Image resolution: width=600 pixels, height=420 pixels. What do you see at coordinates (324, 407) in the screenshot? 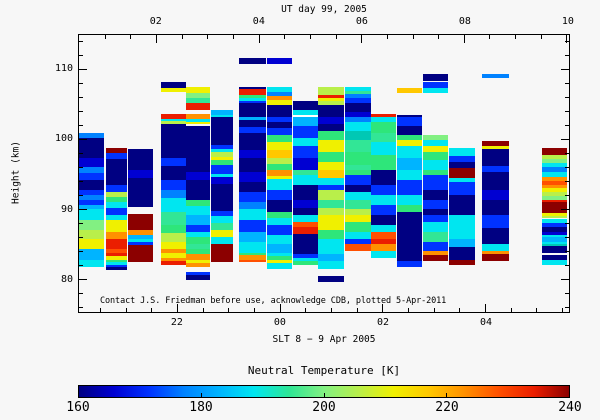
I see `colorbar-tick-label: 200` at bounding box center [324, 407].